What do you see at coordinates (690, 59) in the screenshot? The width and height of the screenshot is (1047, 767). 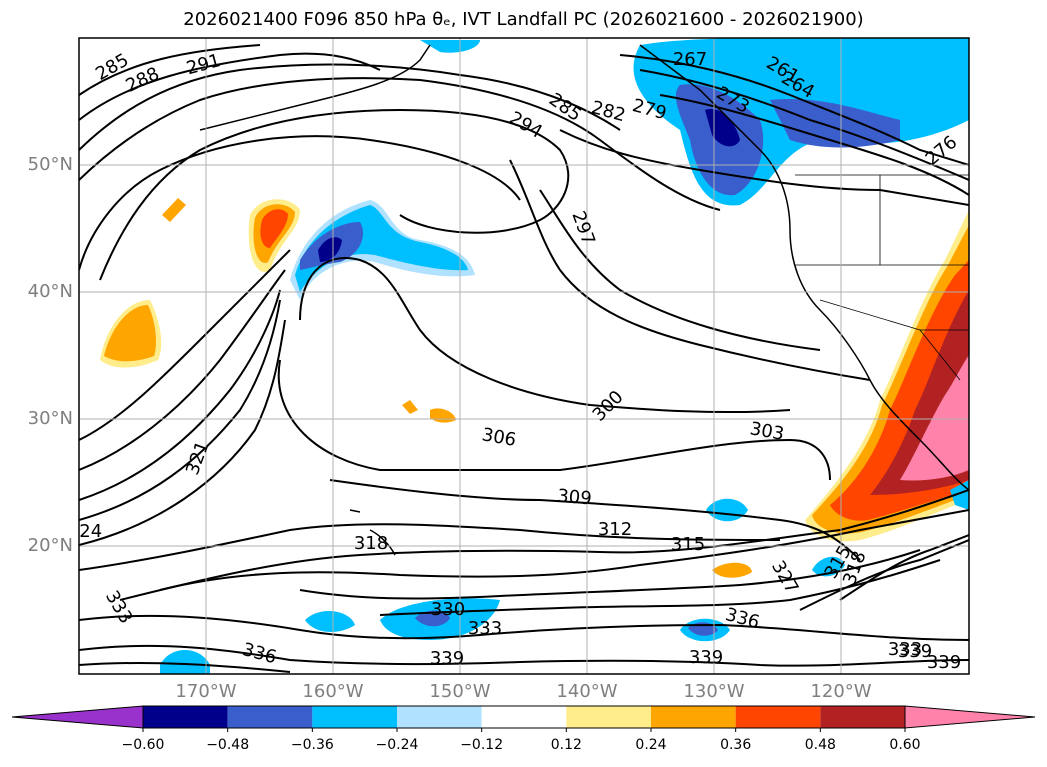 I see `contour-label: 267` at bounding box center [690, 59].